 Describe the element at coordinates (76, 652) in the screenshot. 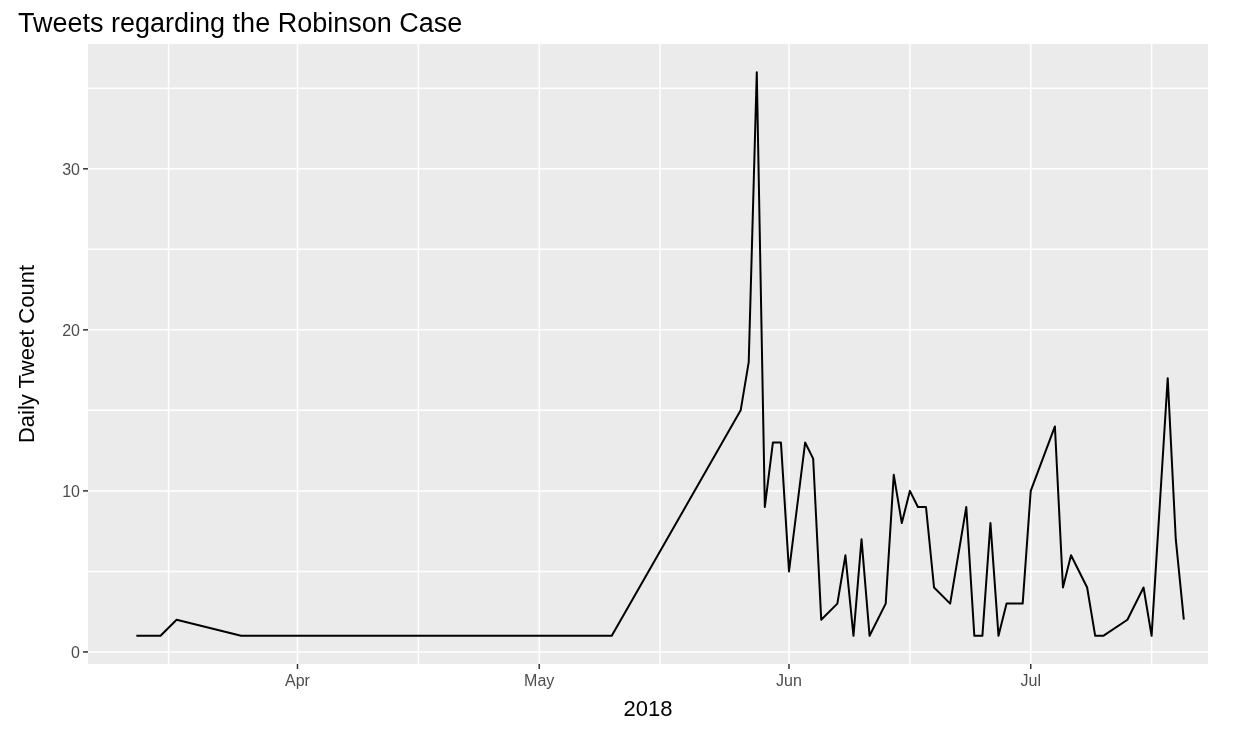

I see `y-tick-label: 0` at that location.